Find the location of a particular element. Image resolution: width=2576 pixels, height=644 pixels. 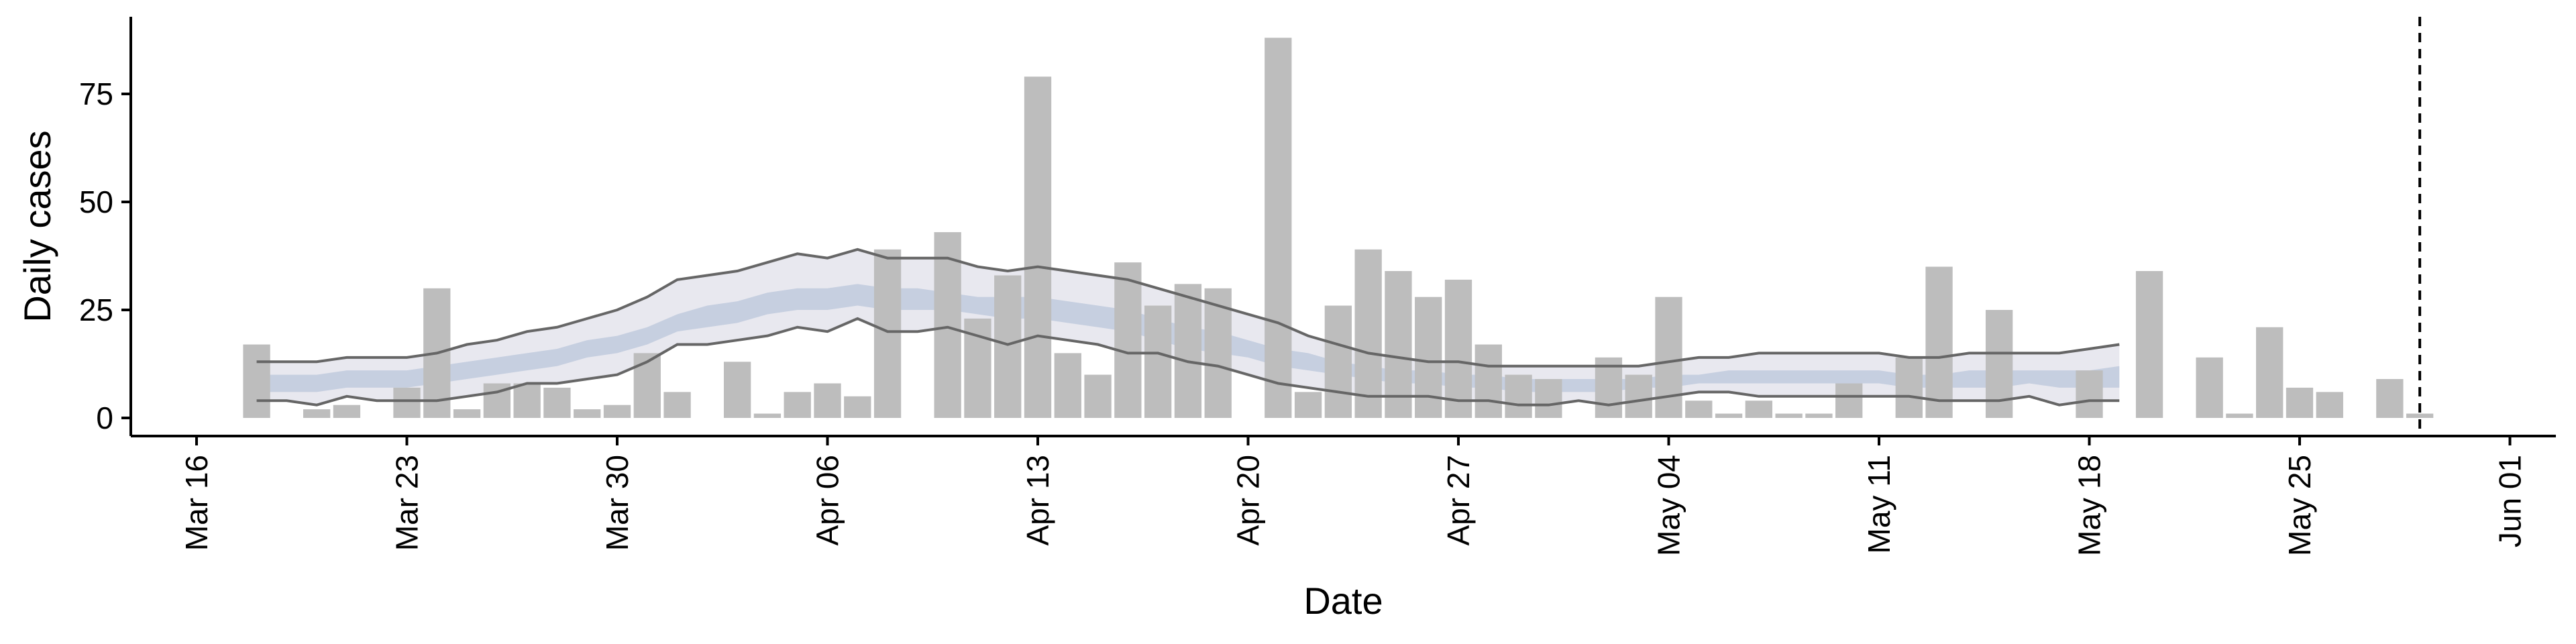

y-axis-ticks: 0 25 50 75 is located at coordinates (105, 255).